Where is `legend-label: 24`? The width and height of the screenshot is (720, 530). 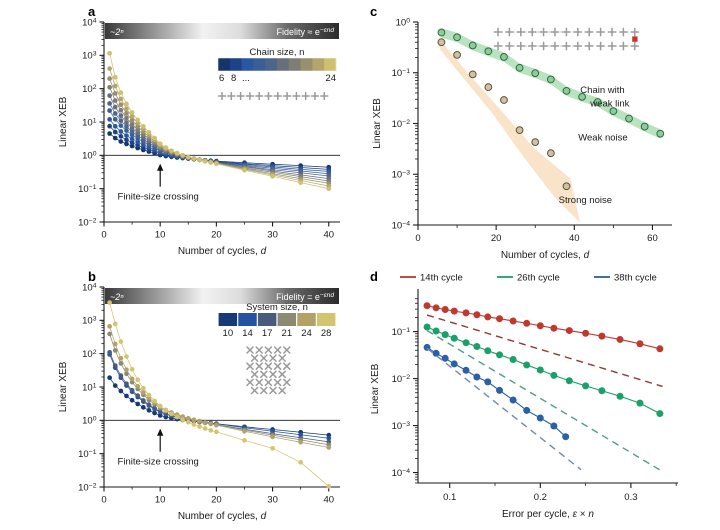 legend-label: 24 is located at coordinates (306, 333).